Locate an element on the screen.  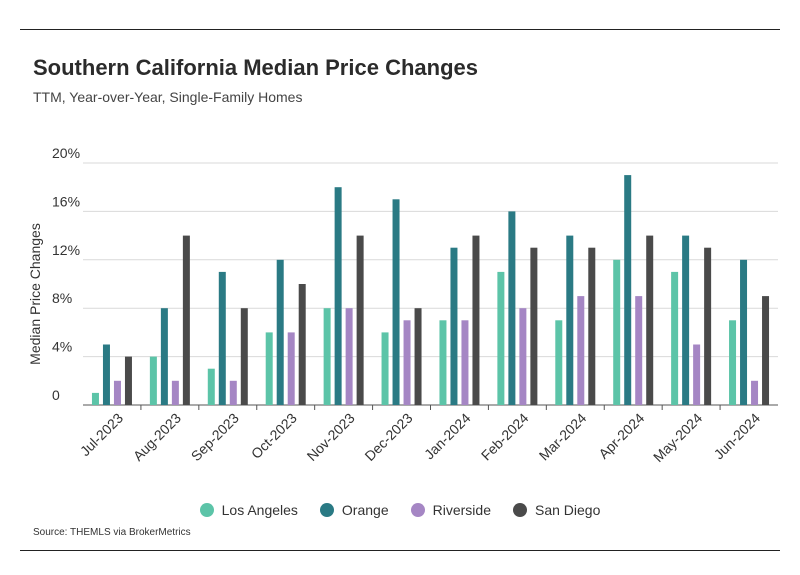
x-tick-label: Oct-2023 is located at coordinates (274, 436).